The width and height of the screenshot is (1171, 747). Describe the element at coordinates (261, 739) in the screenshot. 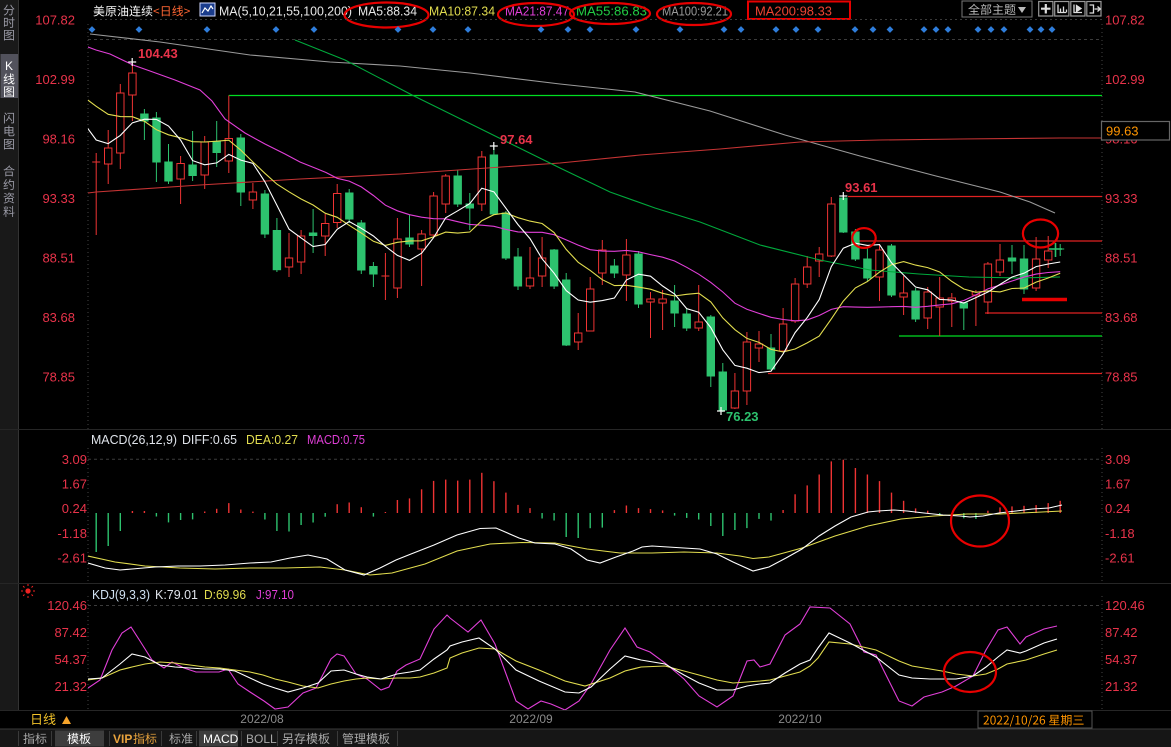

I see `svg-text: BOLL` at that location.